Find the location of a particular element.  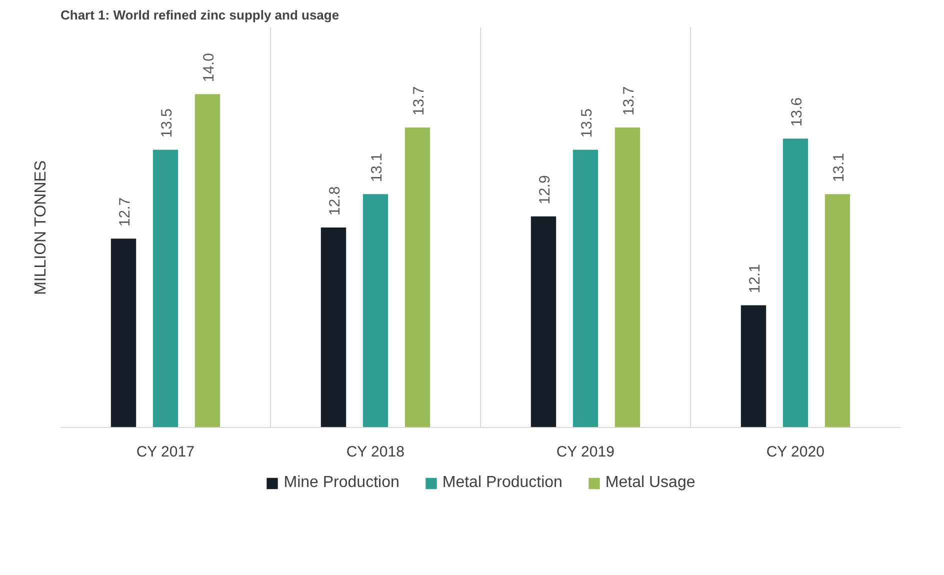

legend-label: Metal Production is located at coordinates (502, 483).